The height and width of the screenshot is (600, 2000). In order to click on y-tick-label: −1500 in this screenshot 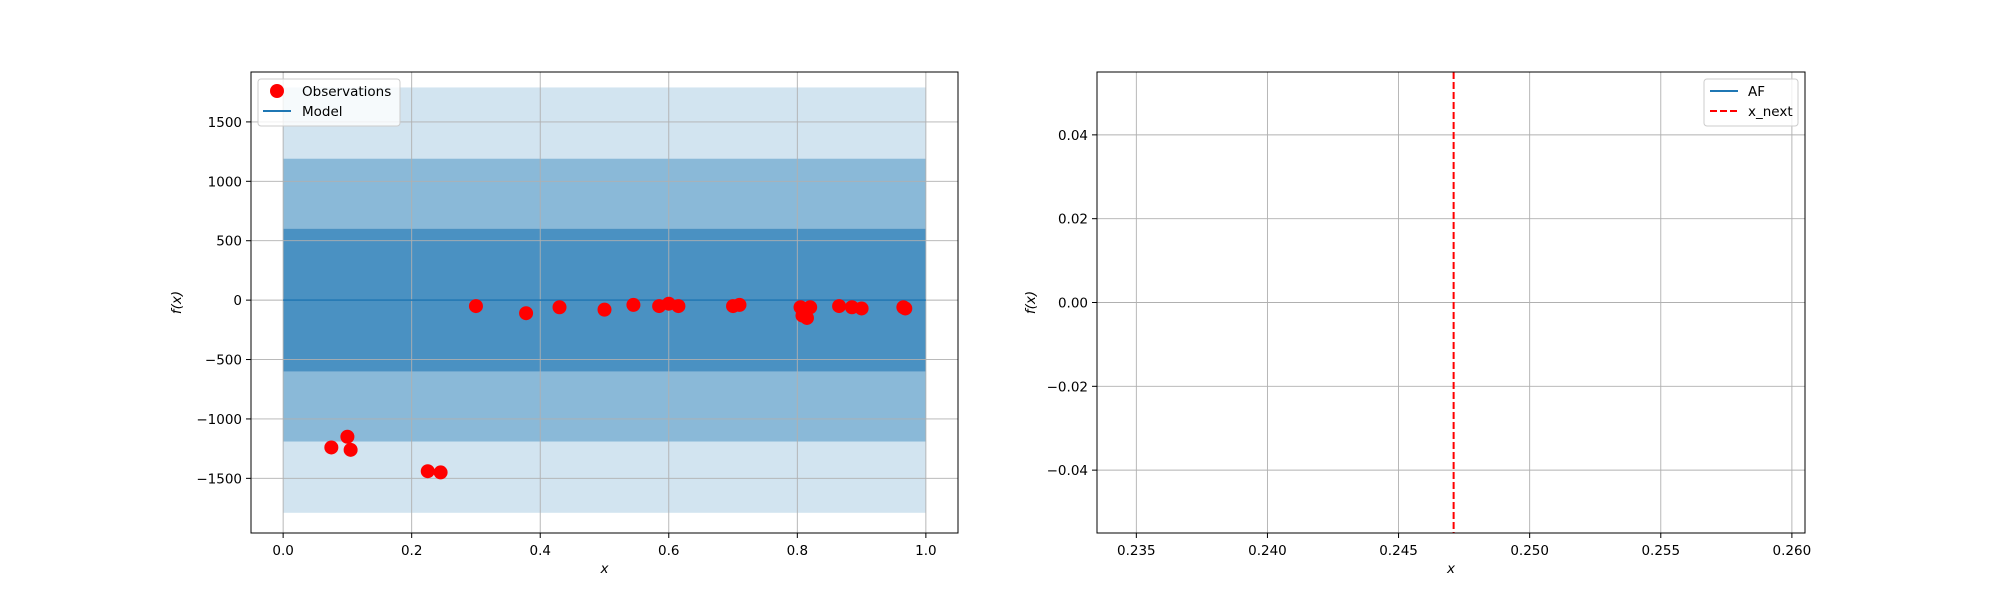, I will do `click(219, 479)`.